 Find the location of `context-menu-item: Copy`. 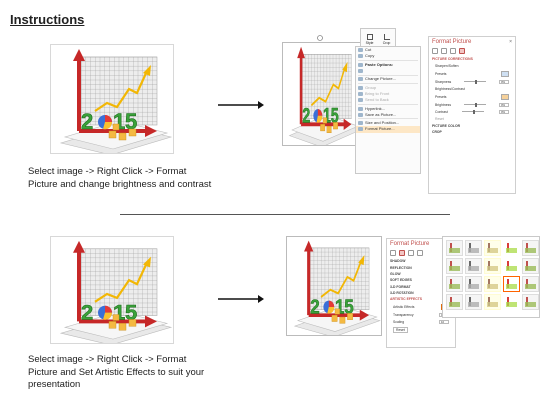

context-menu-item: Copy is located at coordinates (388, 56).